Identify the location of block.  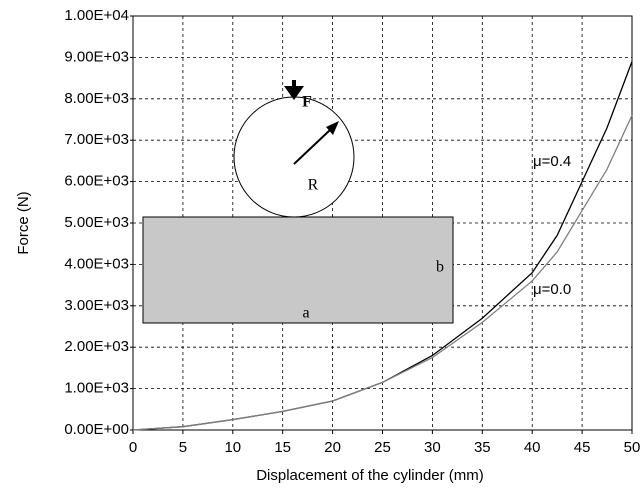
(298, 270).